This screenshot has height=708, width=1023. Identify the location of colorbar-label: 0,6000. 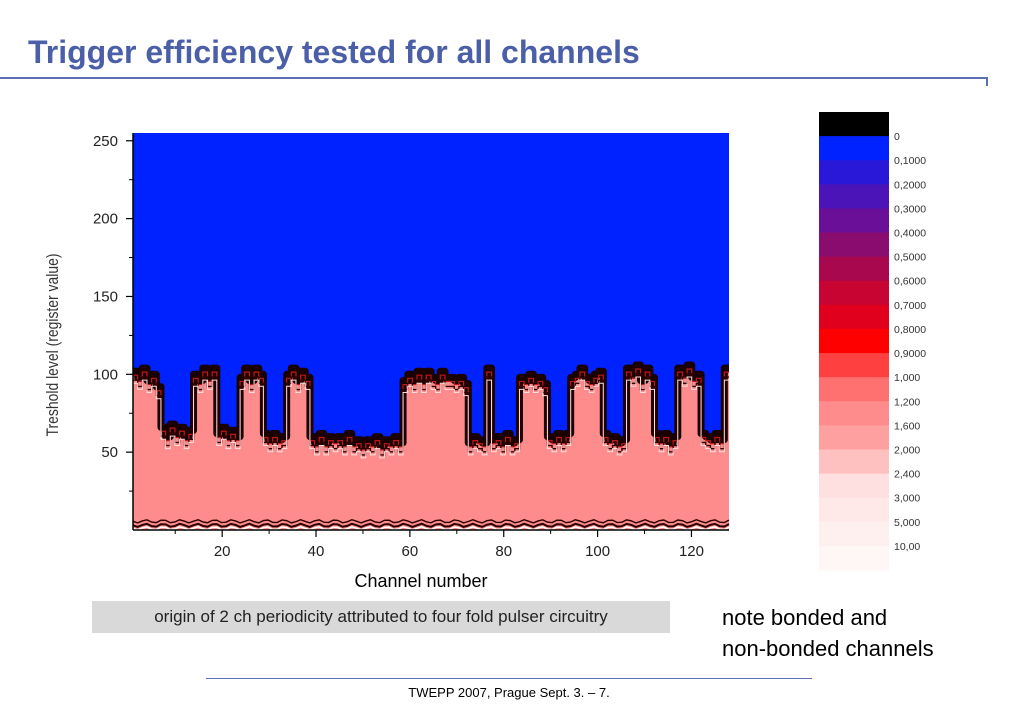
(910, 282).